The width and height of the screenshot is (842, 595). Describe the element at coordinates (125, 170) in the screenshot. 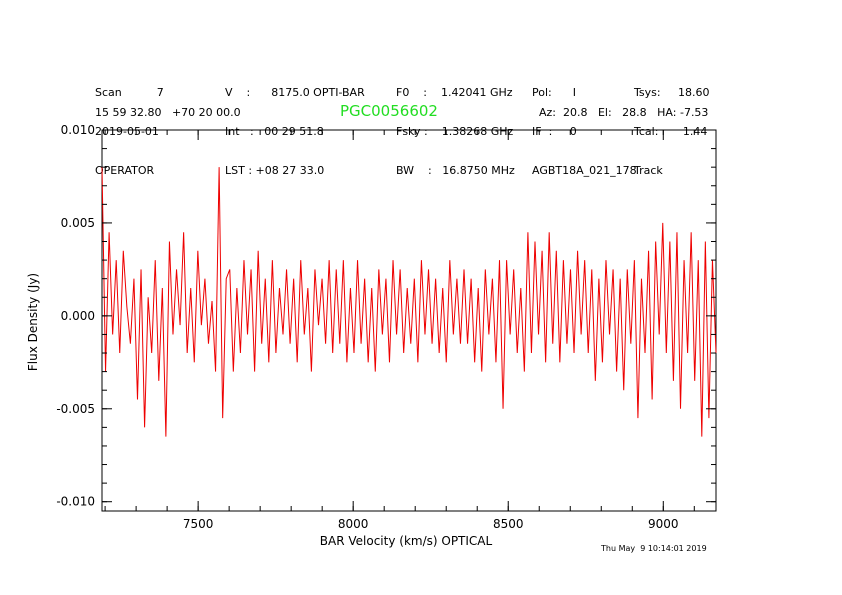

I see `header-operator-line: OPERATOR` at that location.